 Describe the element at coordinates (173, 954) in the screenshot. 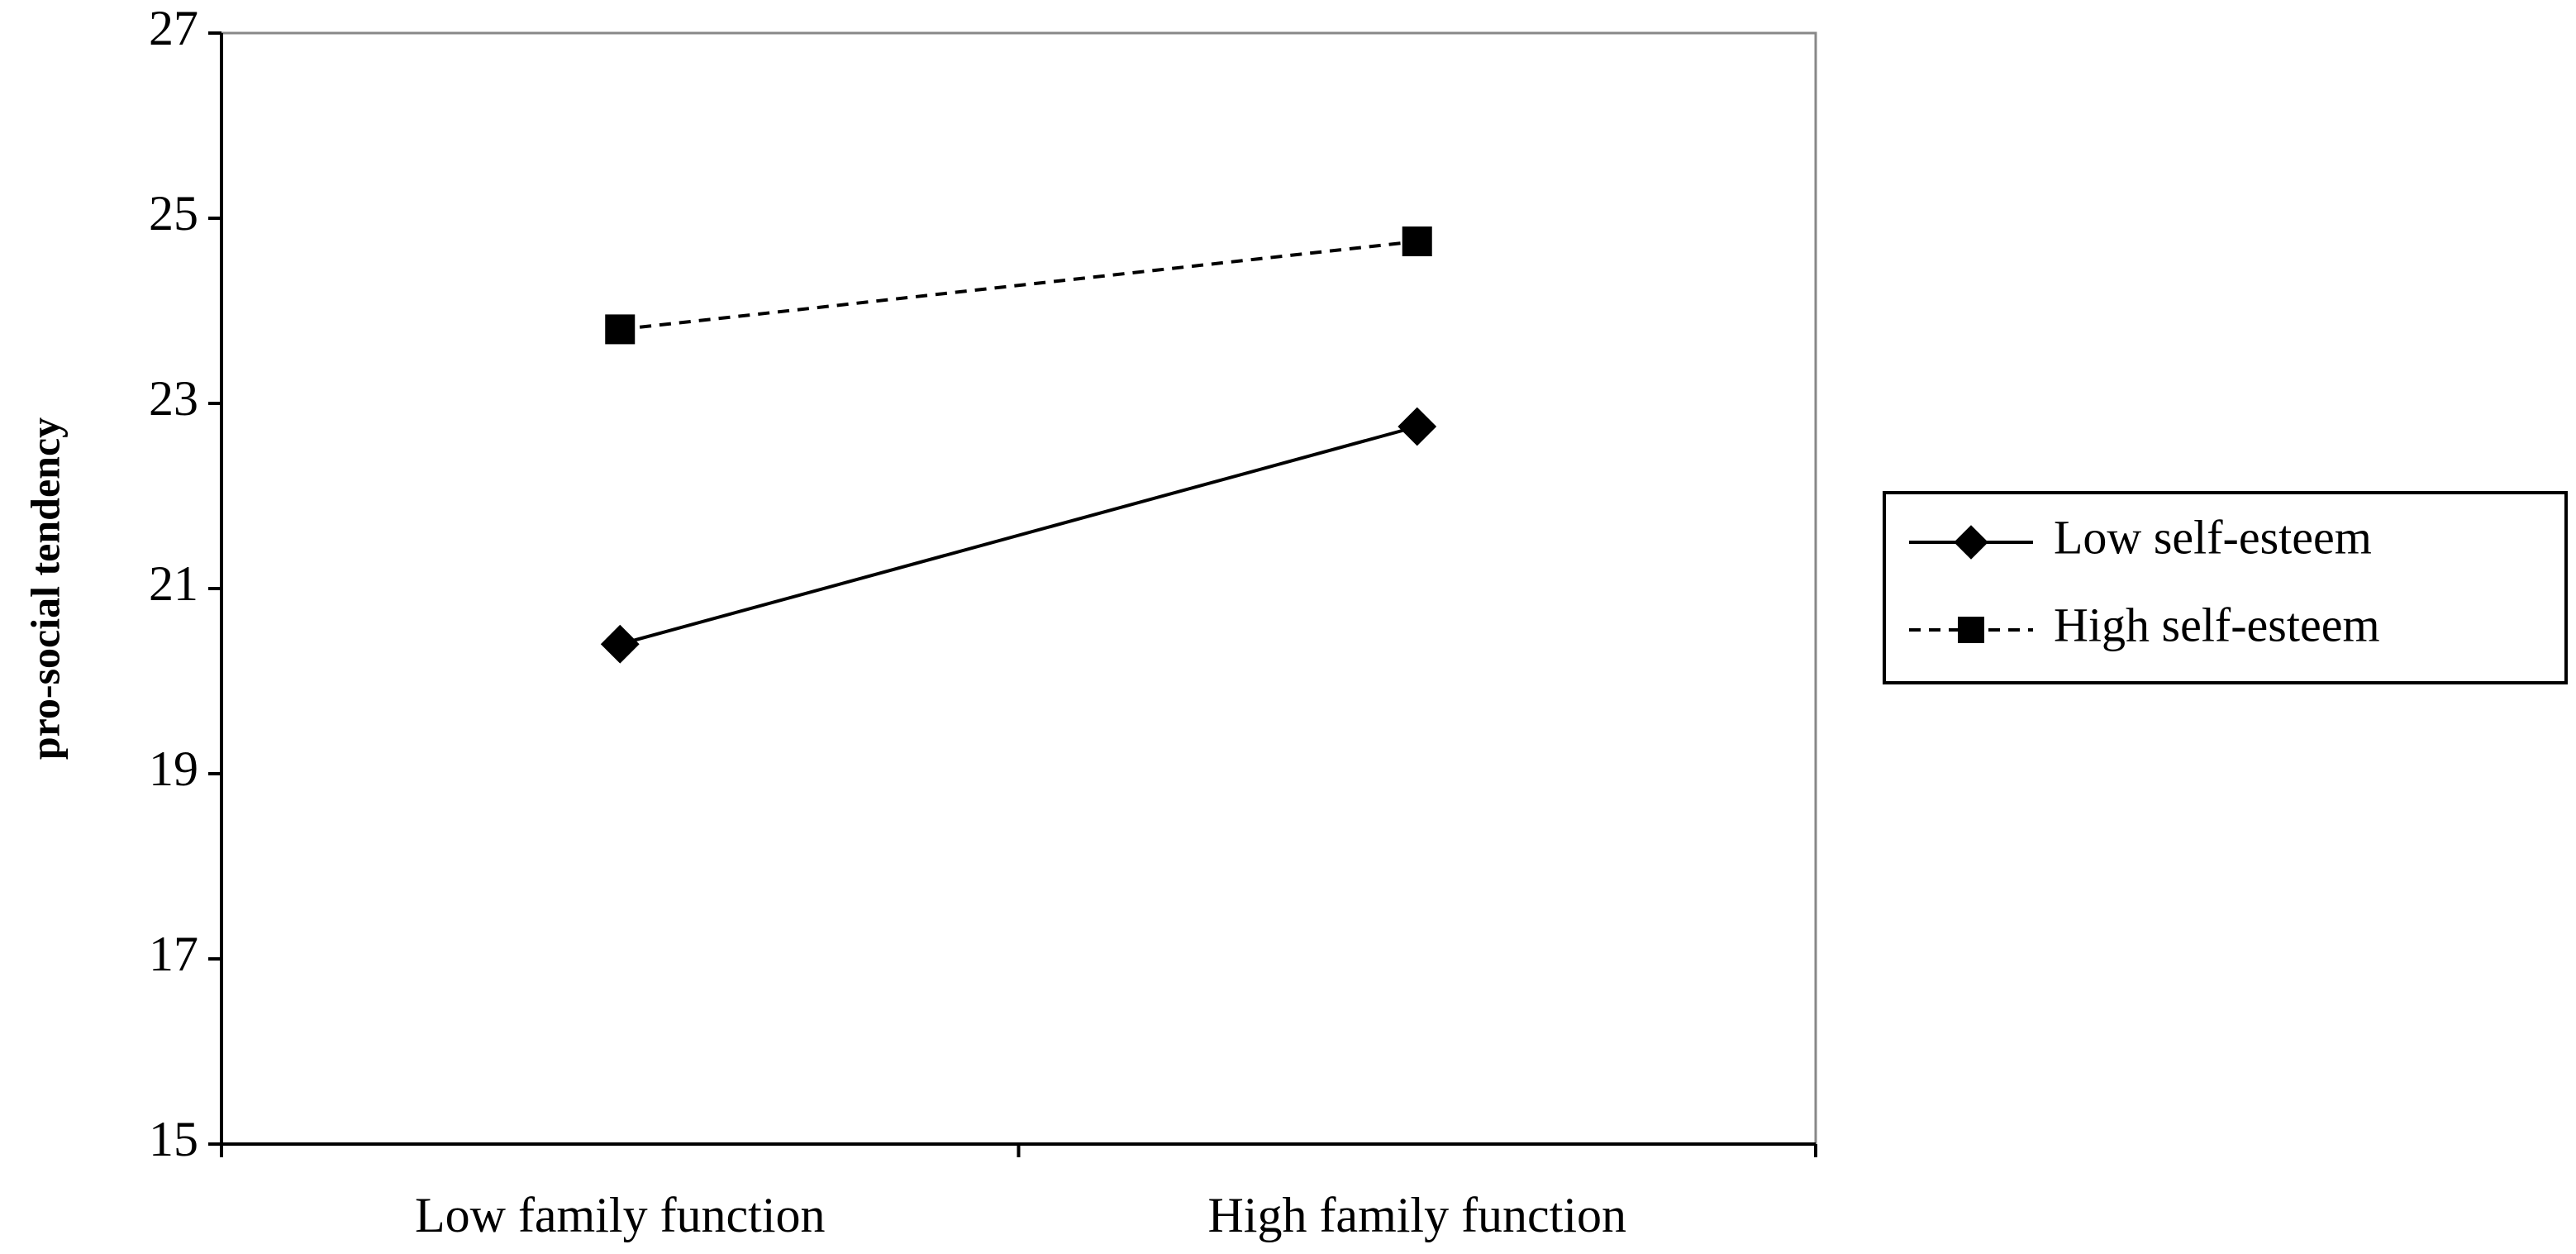

I see `y-tick-label: 17` at that location.